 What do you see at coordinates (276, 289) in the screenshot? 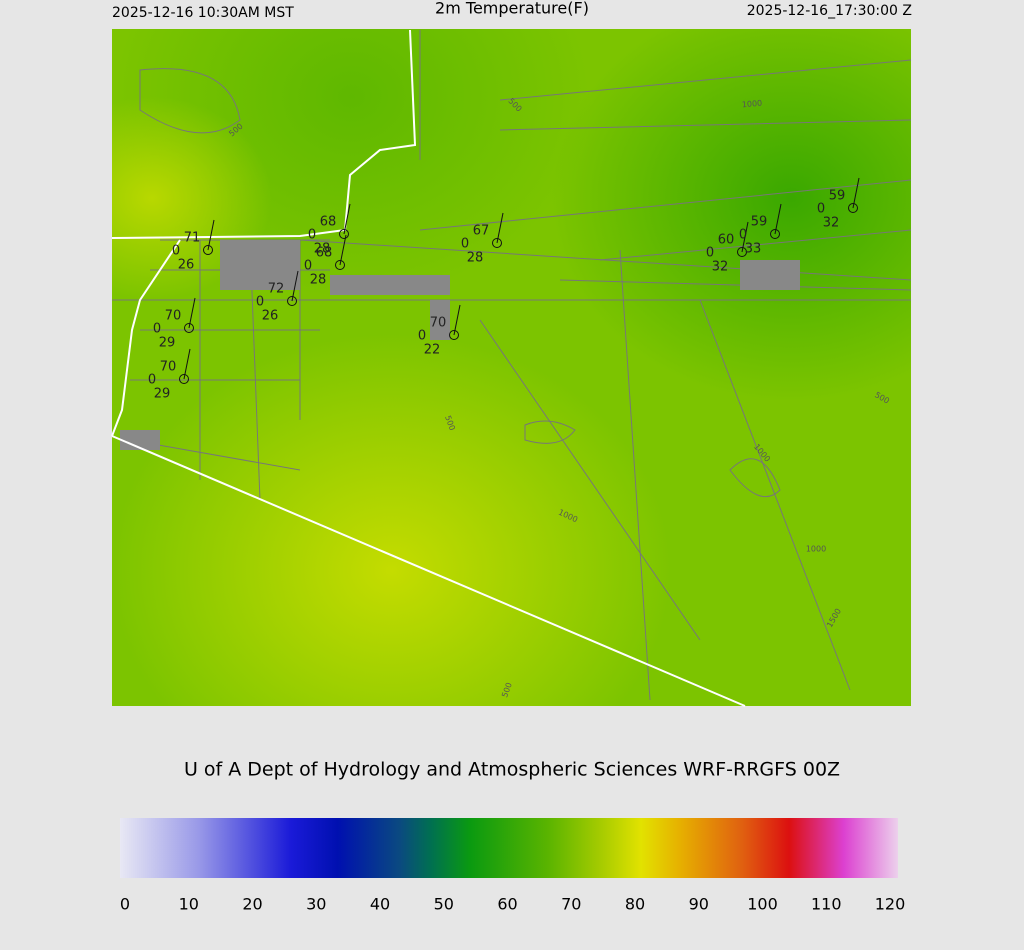
I see `temperature: 72` at bounding box center [276, 289].